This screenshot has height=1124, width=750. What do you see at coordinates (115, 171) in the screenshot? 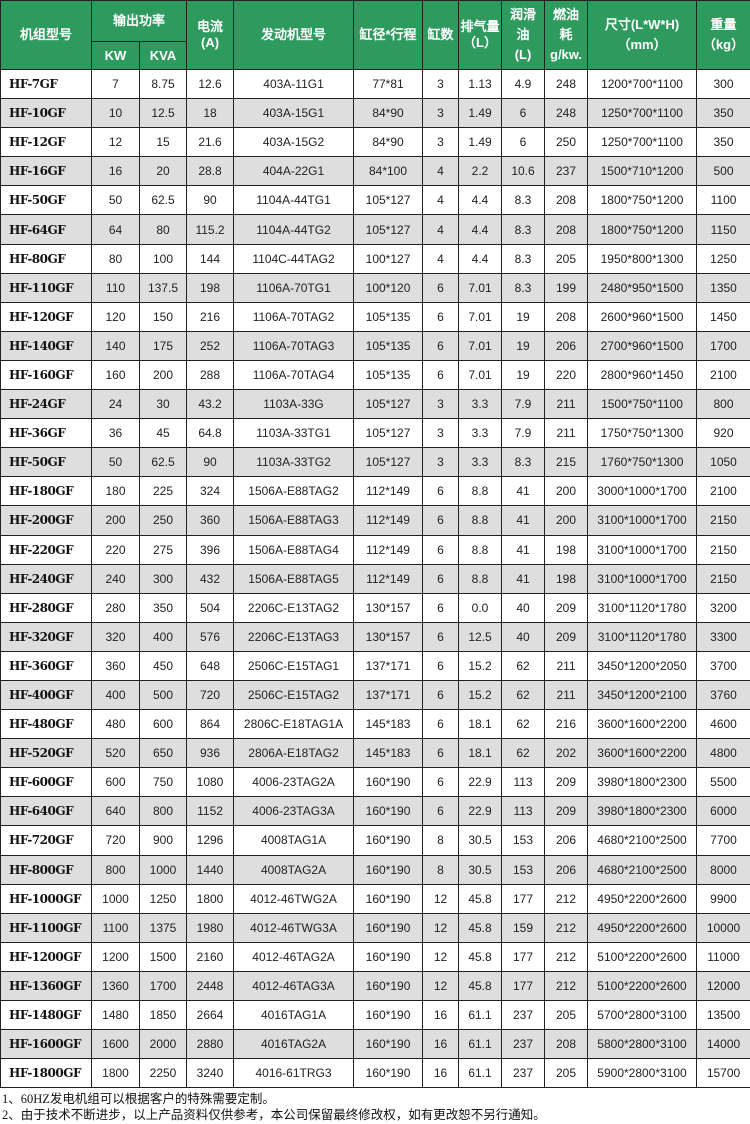
I see `cell-kw: 16` at bounding box center [115, 171].